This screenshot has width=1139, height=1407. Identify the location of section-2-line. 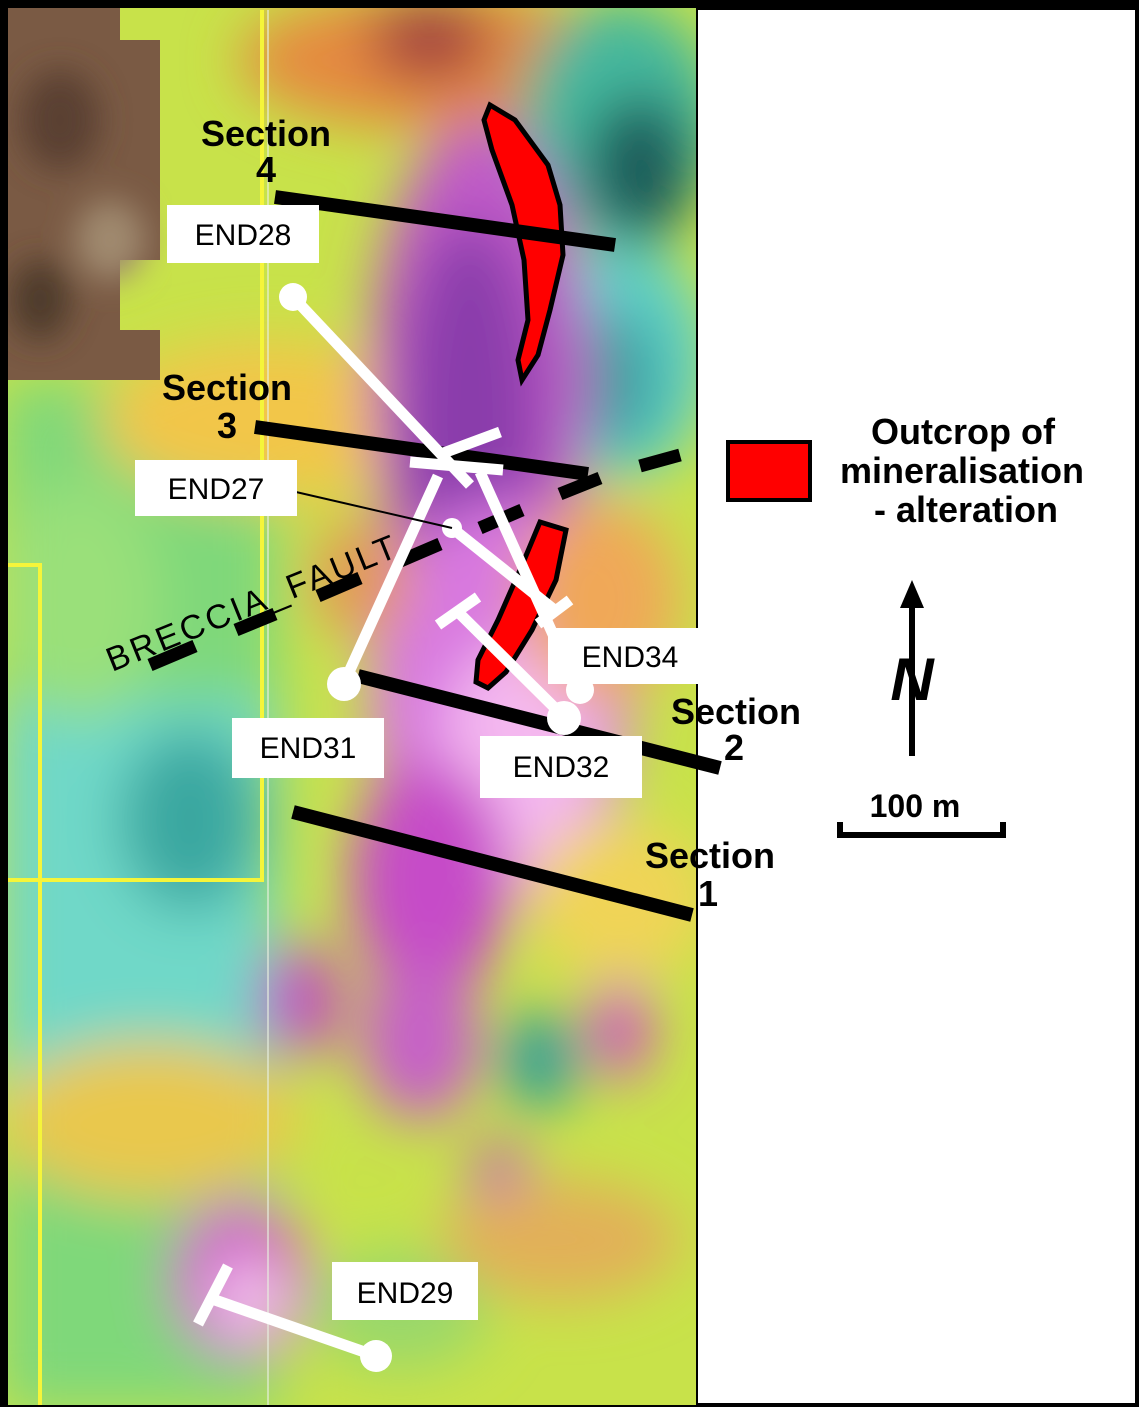
(539, 722).